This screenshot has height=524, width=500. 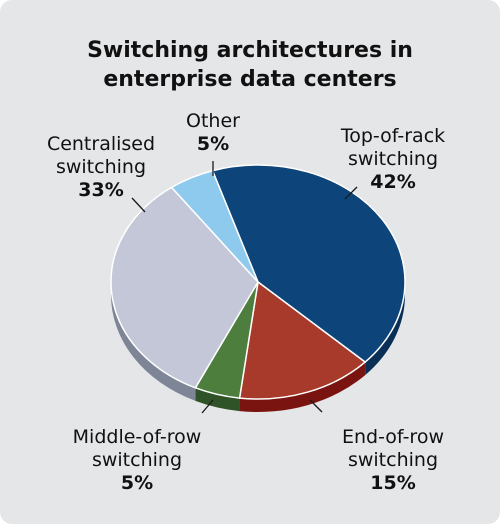 What do you see at coordinates (302, 340) in the screenshot?
I see `pie-slice-end-of-row-switching` at bounding box center [302, 340].